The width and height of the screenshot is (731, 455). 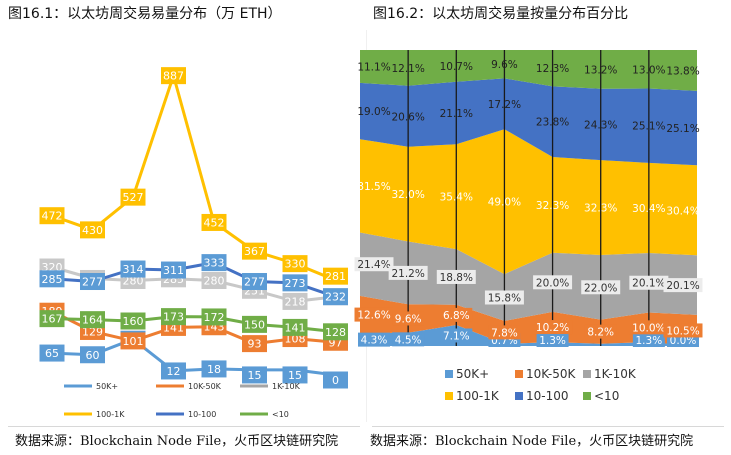 What do you see at coordinates (202, 414) in the screenshot?
I see `legend-label-10-100: 10-100` at bounding box center [202, 414].